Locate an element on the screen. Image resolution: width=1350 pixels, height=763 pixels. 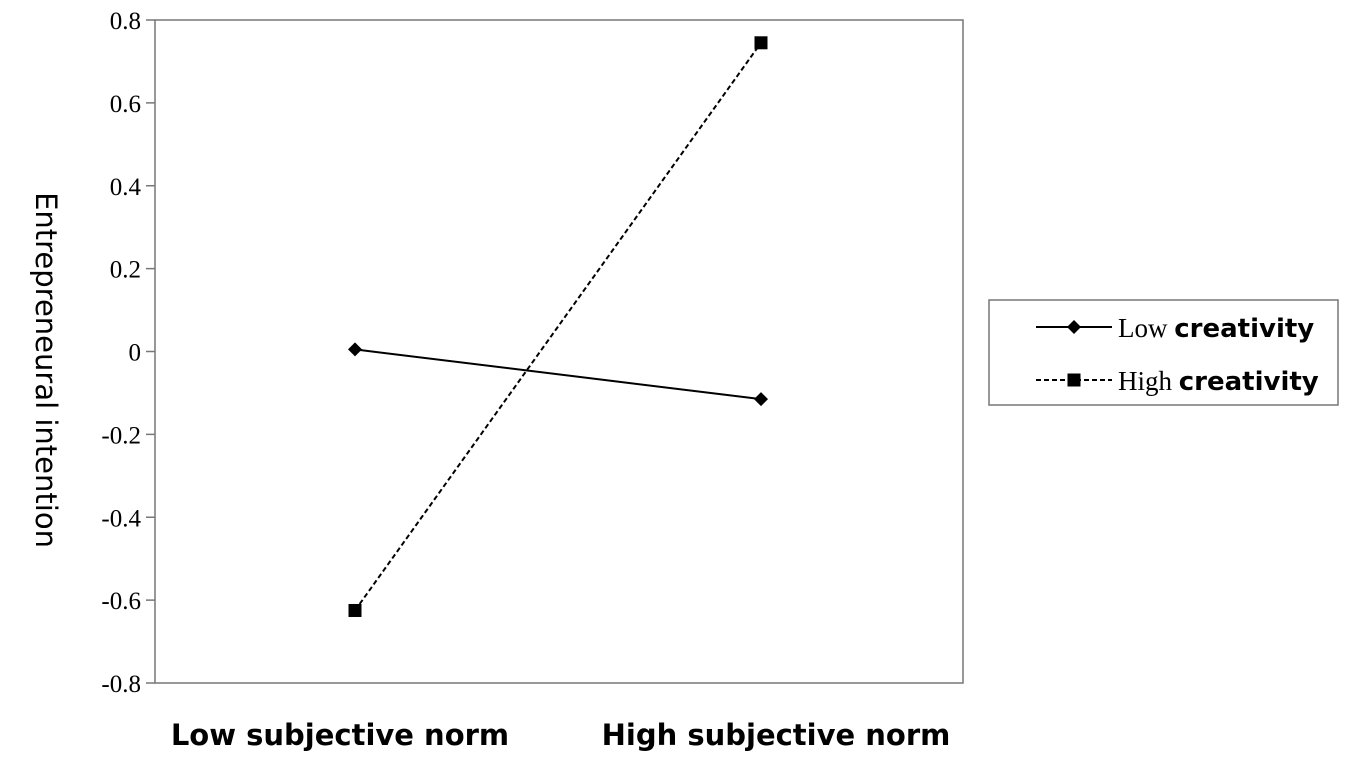
x-axis-categories: Low subjective norm High subjective norm is located at coordinates (561, 735).